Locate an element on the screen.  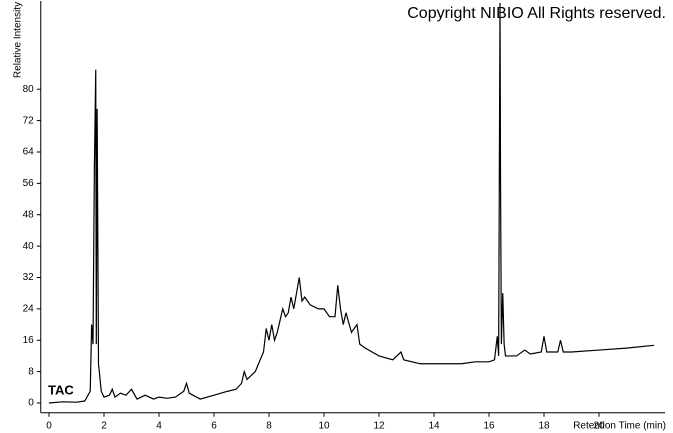
y-tick-label: 40 is located at coordinates (29, 246).